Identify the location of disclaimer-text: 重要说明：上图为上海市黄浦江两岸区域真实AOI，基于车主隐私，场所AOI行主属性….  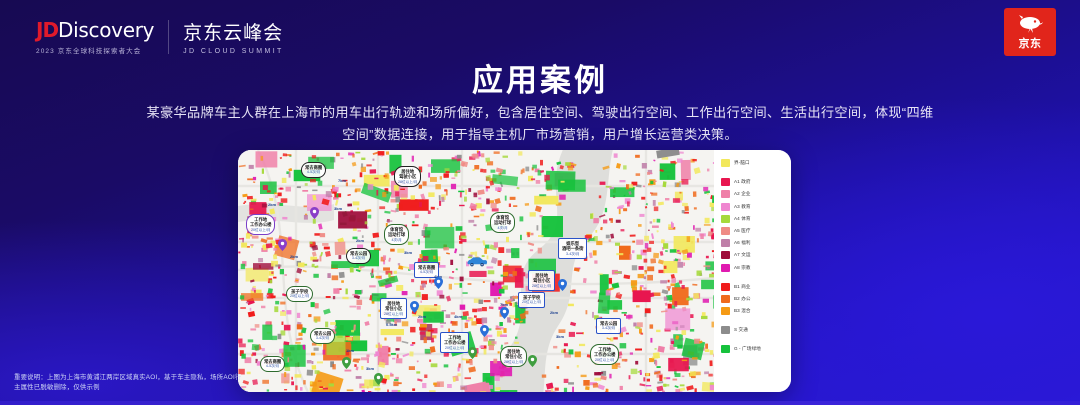
(128, 382).